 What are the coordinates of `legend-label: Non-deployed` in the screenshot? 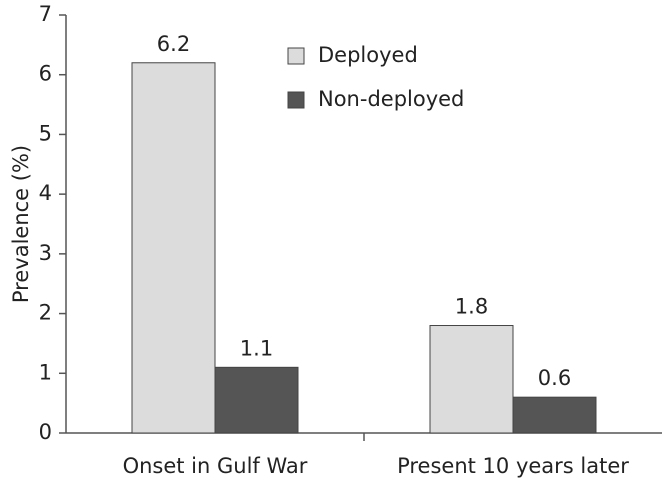 It's located at (391, 99).